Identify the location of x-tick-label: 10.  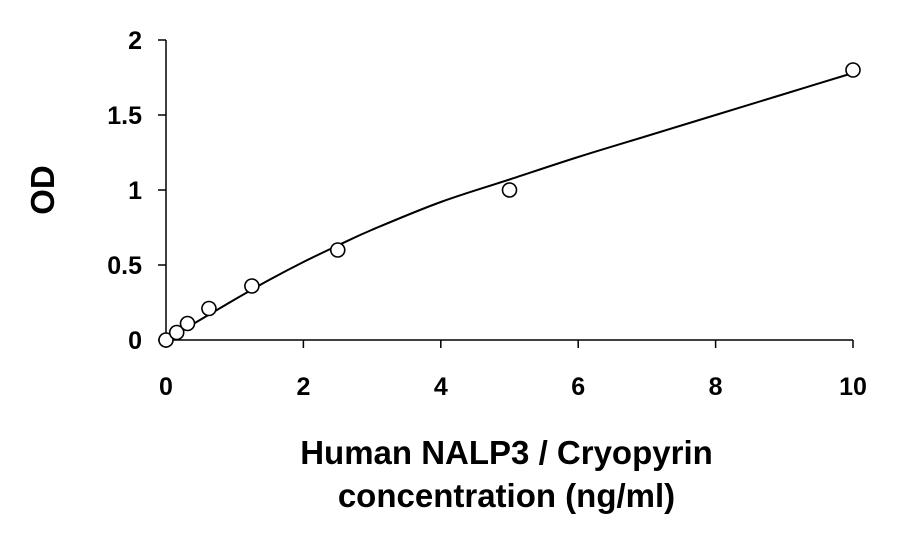
(853, 387).